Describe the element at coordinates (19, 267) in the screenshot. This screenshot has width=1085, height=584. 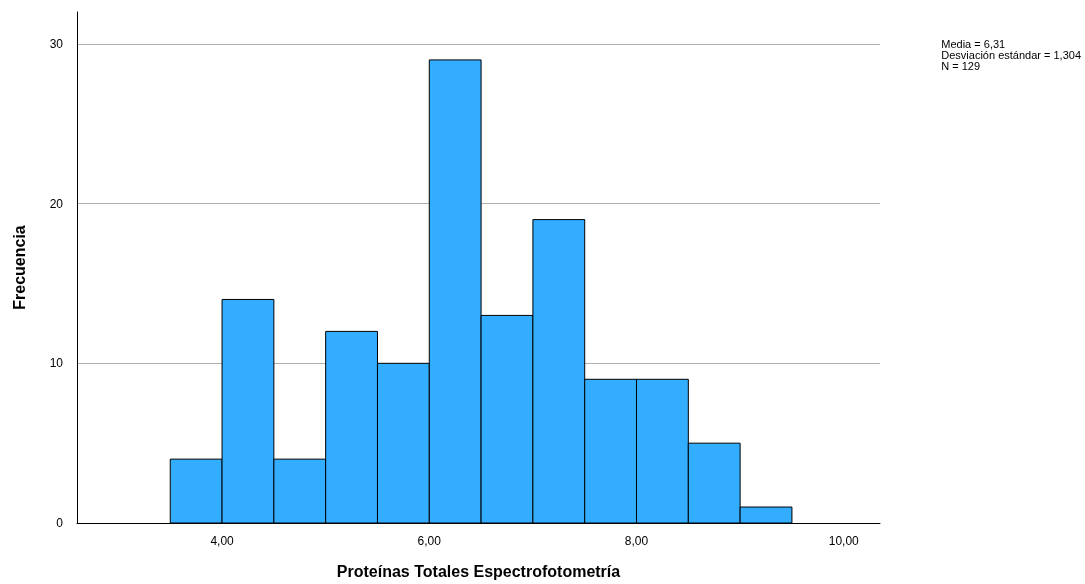
I see `y-axis-title: Frecuencia` at that location.